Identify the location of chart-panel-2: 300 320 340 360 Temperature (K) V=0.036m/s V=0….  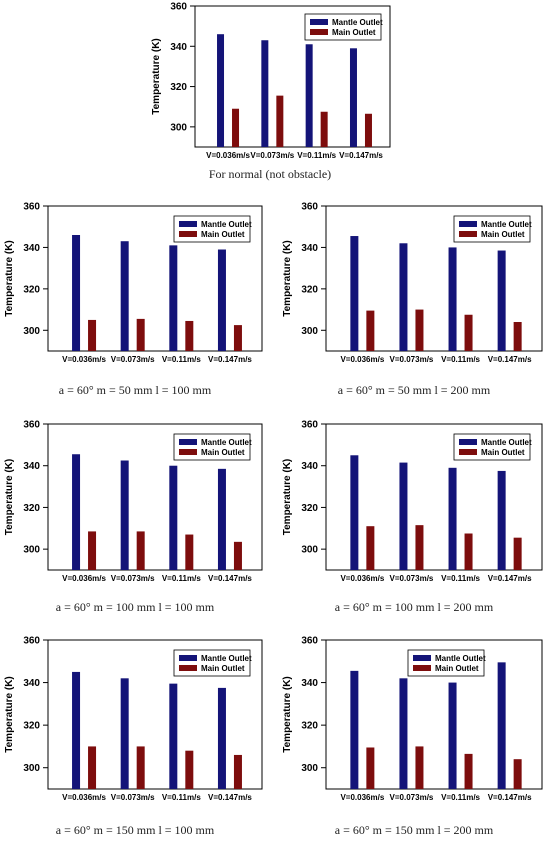
(414, 295).